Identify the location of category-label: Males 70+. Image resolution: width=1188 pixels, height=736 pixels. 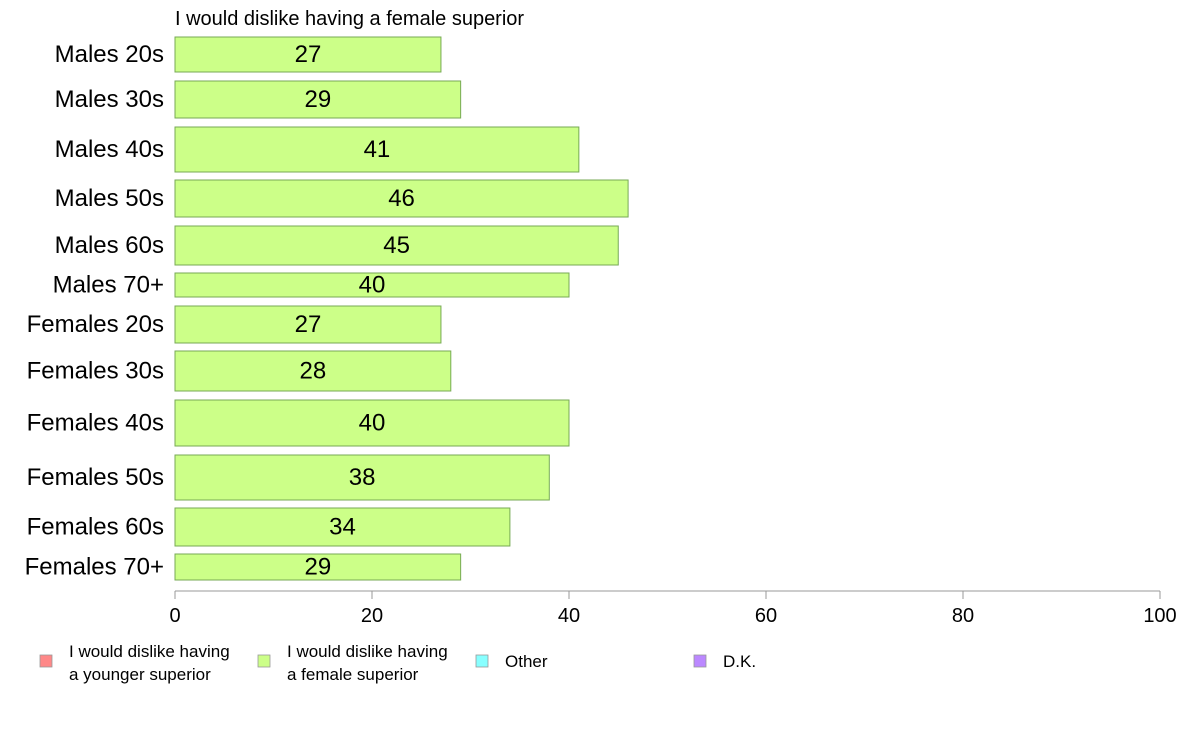
(108, 285).